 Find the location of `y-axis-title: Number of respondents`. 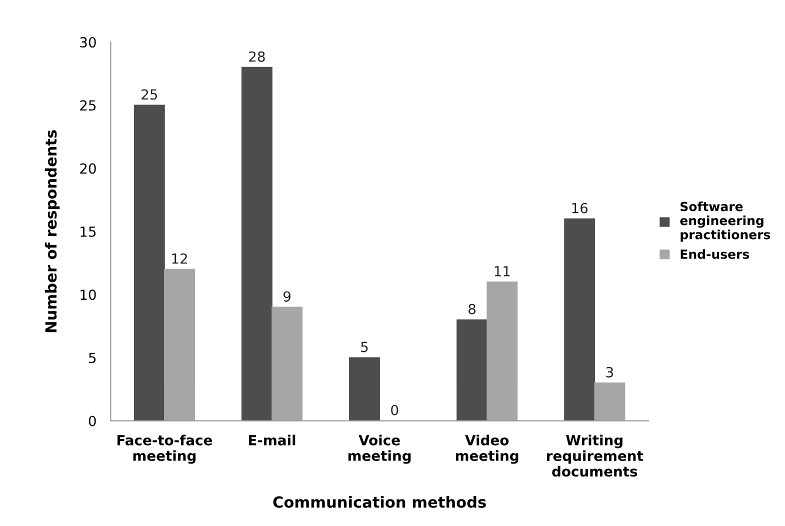

y-axis-title: Number of respondents is located at coordinates (52, 231).